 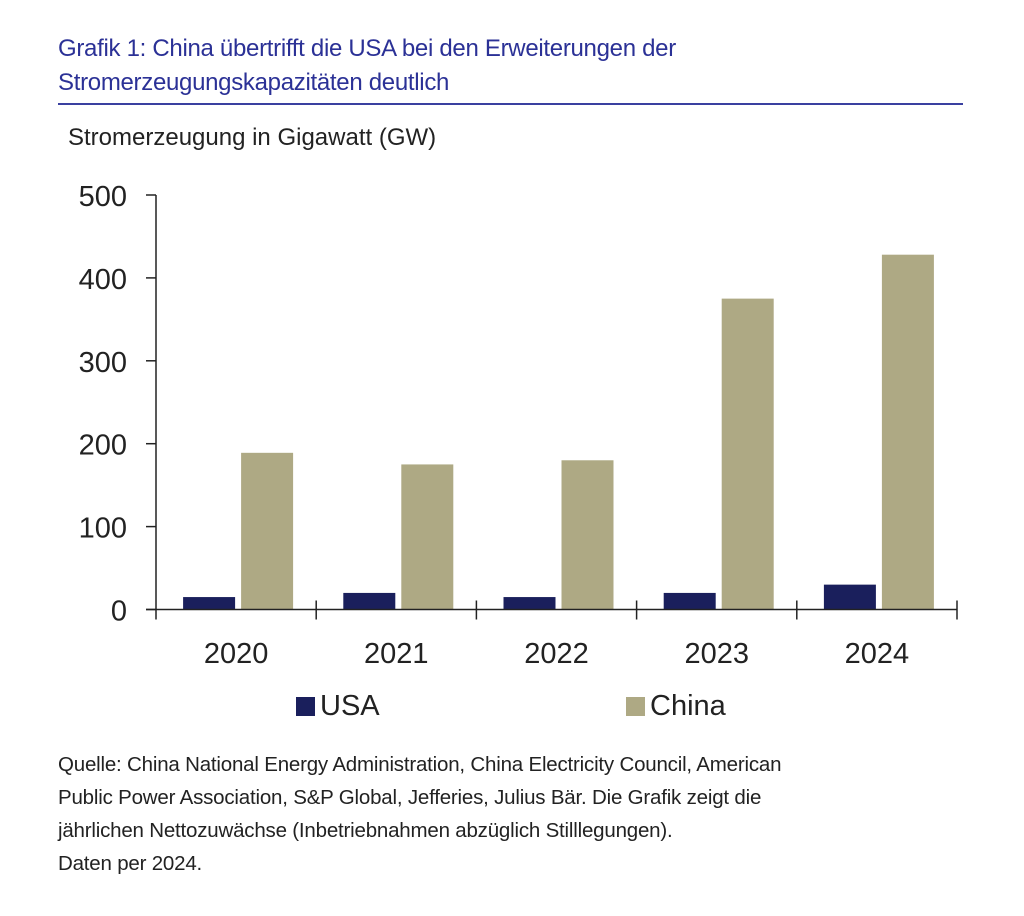 I want to click on y-tick-label: 400, so click(x=103, y=280).